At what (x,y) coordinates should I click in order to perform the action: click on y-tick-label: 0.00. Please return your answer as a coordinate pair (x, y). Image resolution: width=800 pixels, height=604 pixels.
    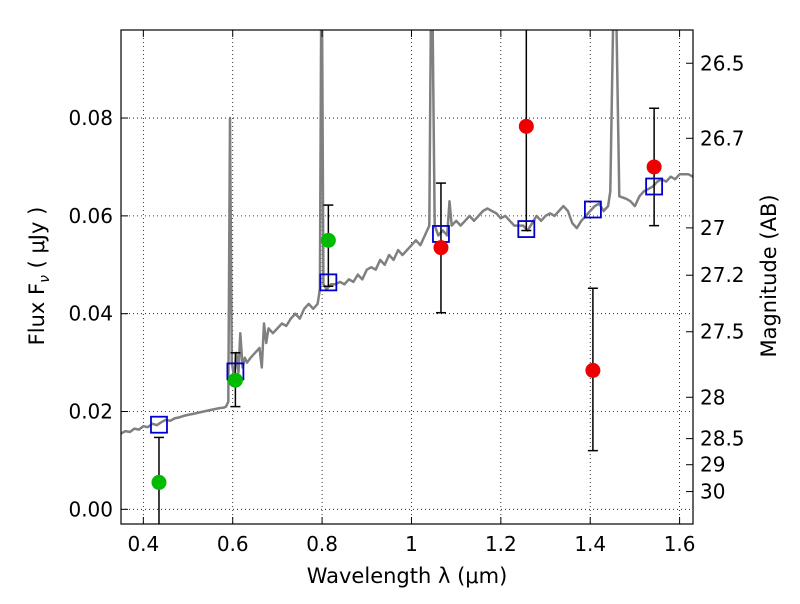
    Looking at the image, I should click on (90, 509).